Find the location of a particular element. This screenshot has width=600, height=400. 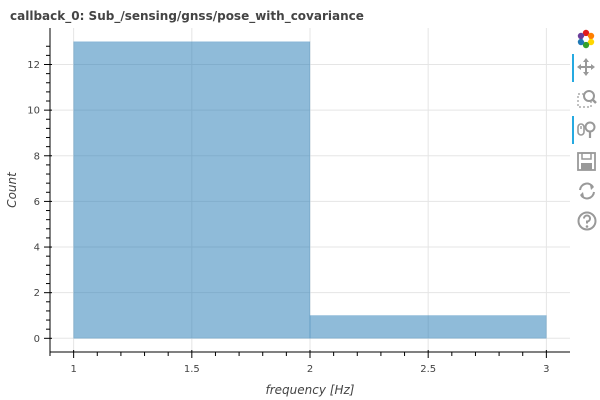

wheel-zoom-icon is located at coordinates (586, 129).